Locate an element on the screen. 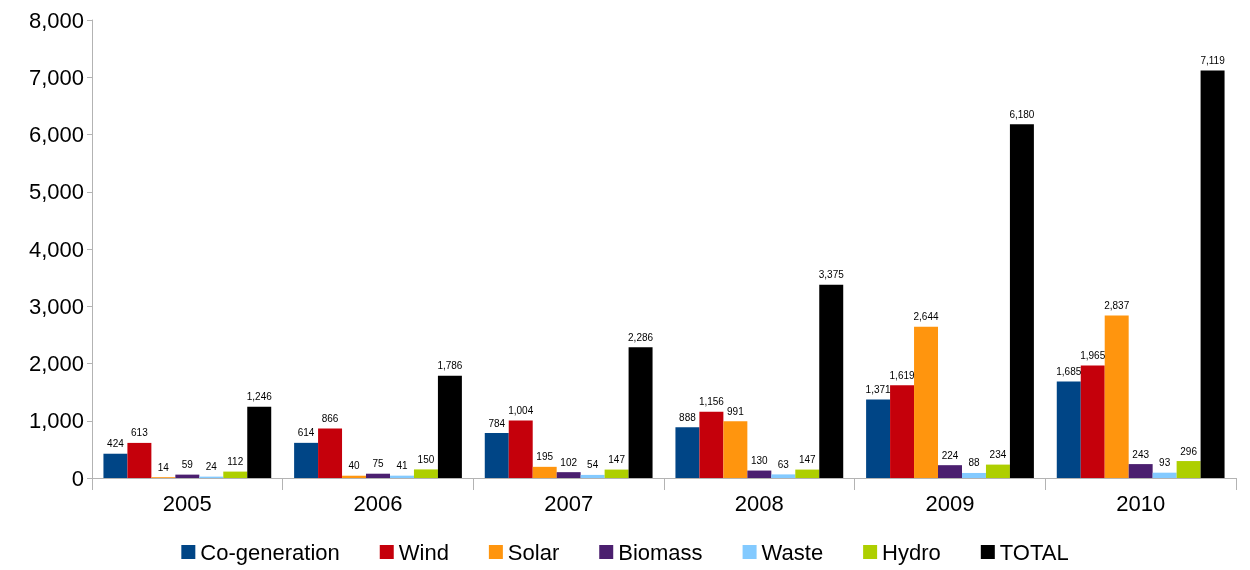 The image size is (1250, 570). legend-label: TOTAL is located at coordinates (1034, 552).